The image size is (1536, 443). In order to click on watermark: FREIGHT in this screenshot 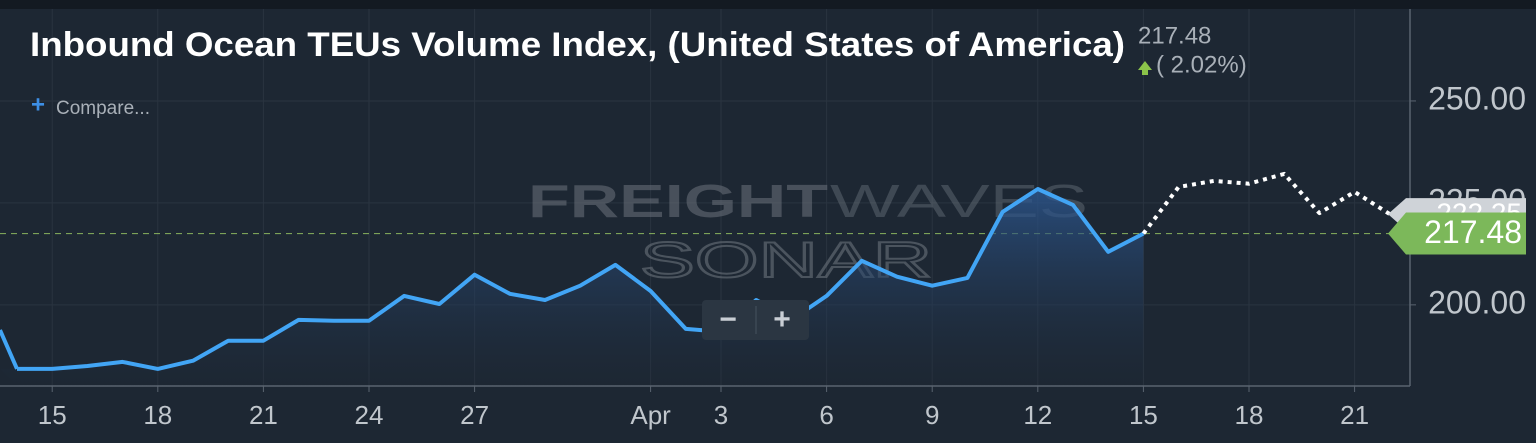, I will do `click(678, 201)`.